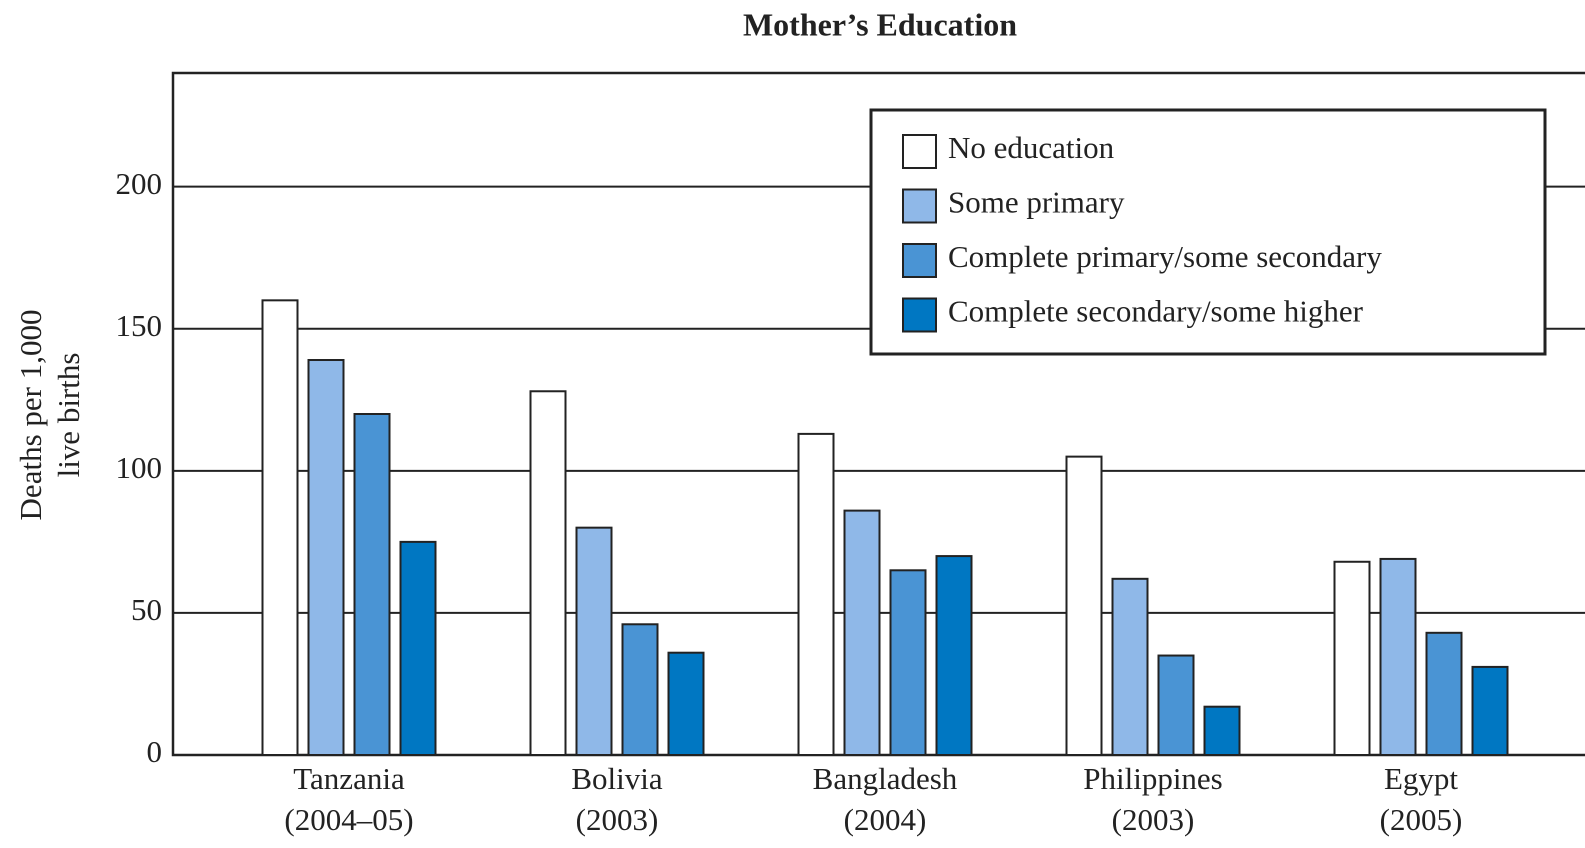  What do you see at coordinates (30, 415) in the screenshot?
I see `y-axis-label: Deaths per 1,000` at bounding box center [30, 415].